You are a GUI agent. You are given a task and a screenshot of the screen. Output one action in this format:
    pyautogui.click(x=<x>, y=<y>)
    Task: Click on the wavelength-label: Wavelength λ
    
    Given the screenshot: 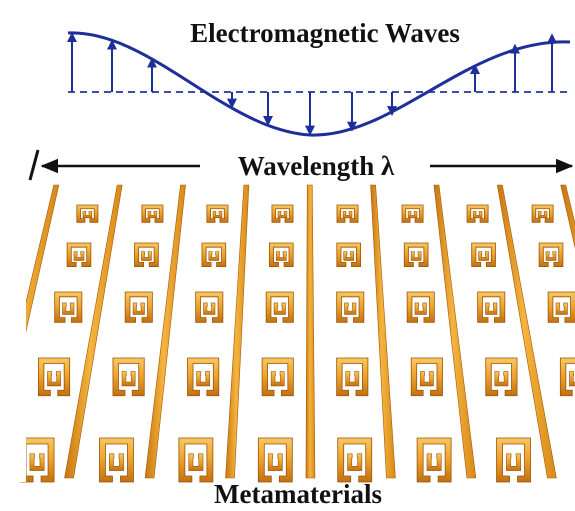 What is the action you would take?
    pyautogui.click(x=316, y=166)
    